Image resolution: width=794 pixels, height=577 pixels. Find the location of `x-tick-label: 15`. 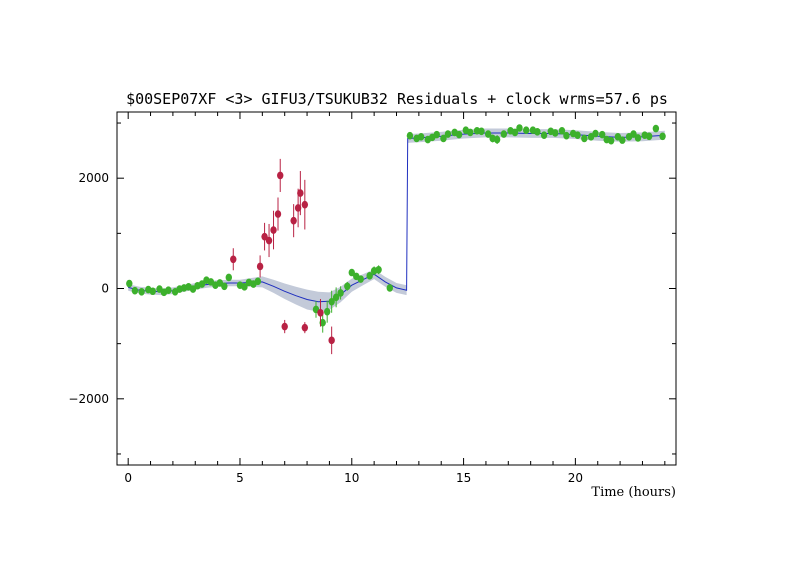

x-tick-label: 15 is located at coordinates (463, 478).